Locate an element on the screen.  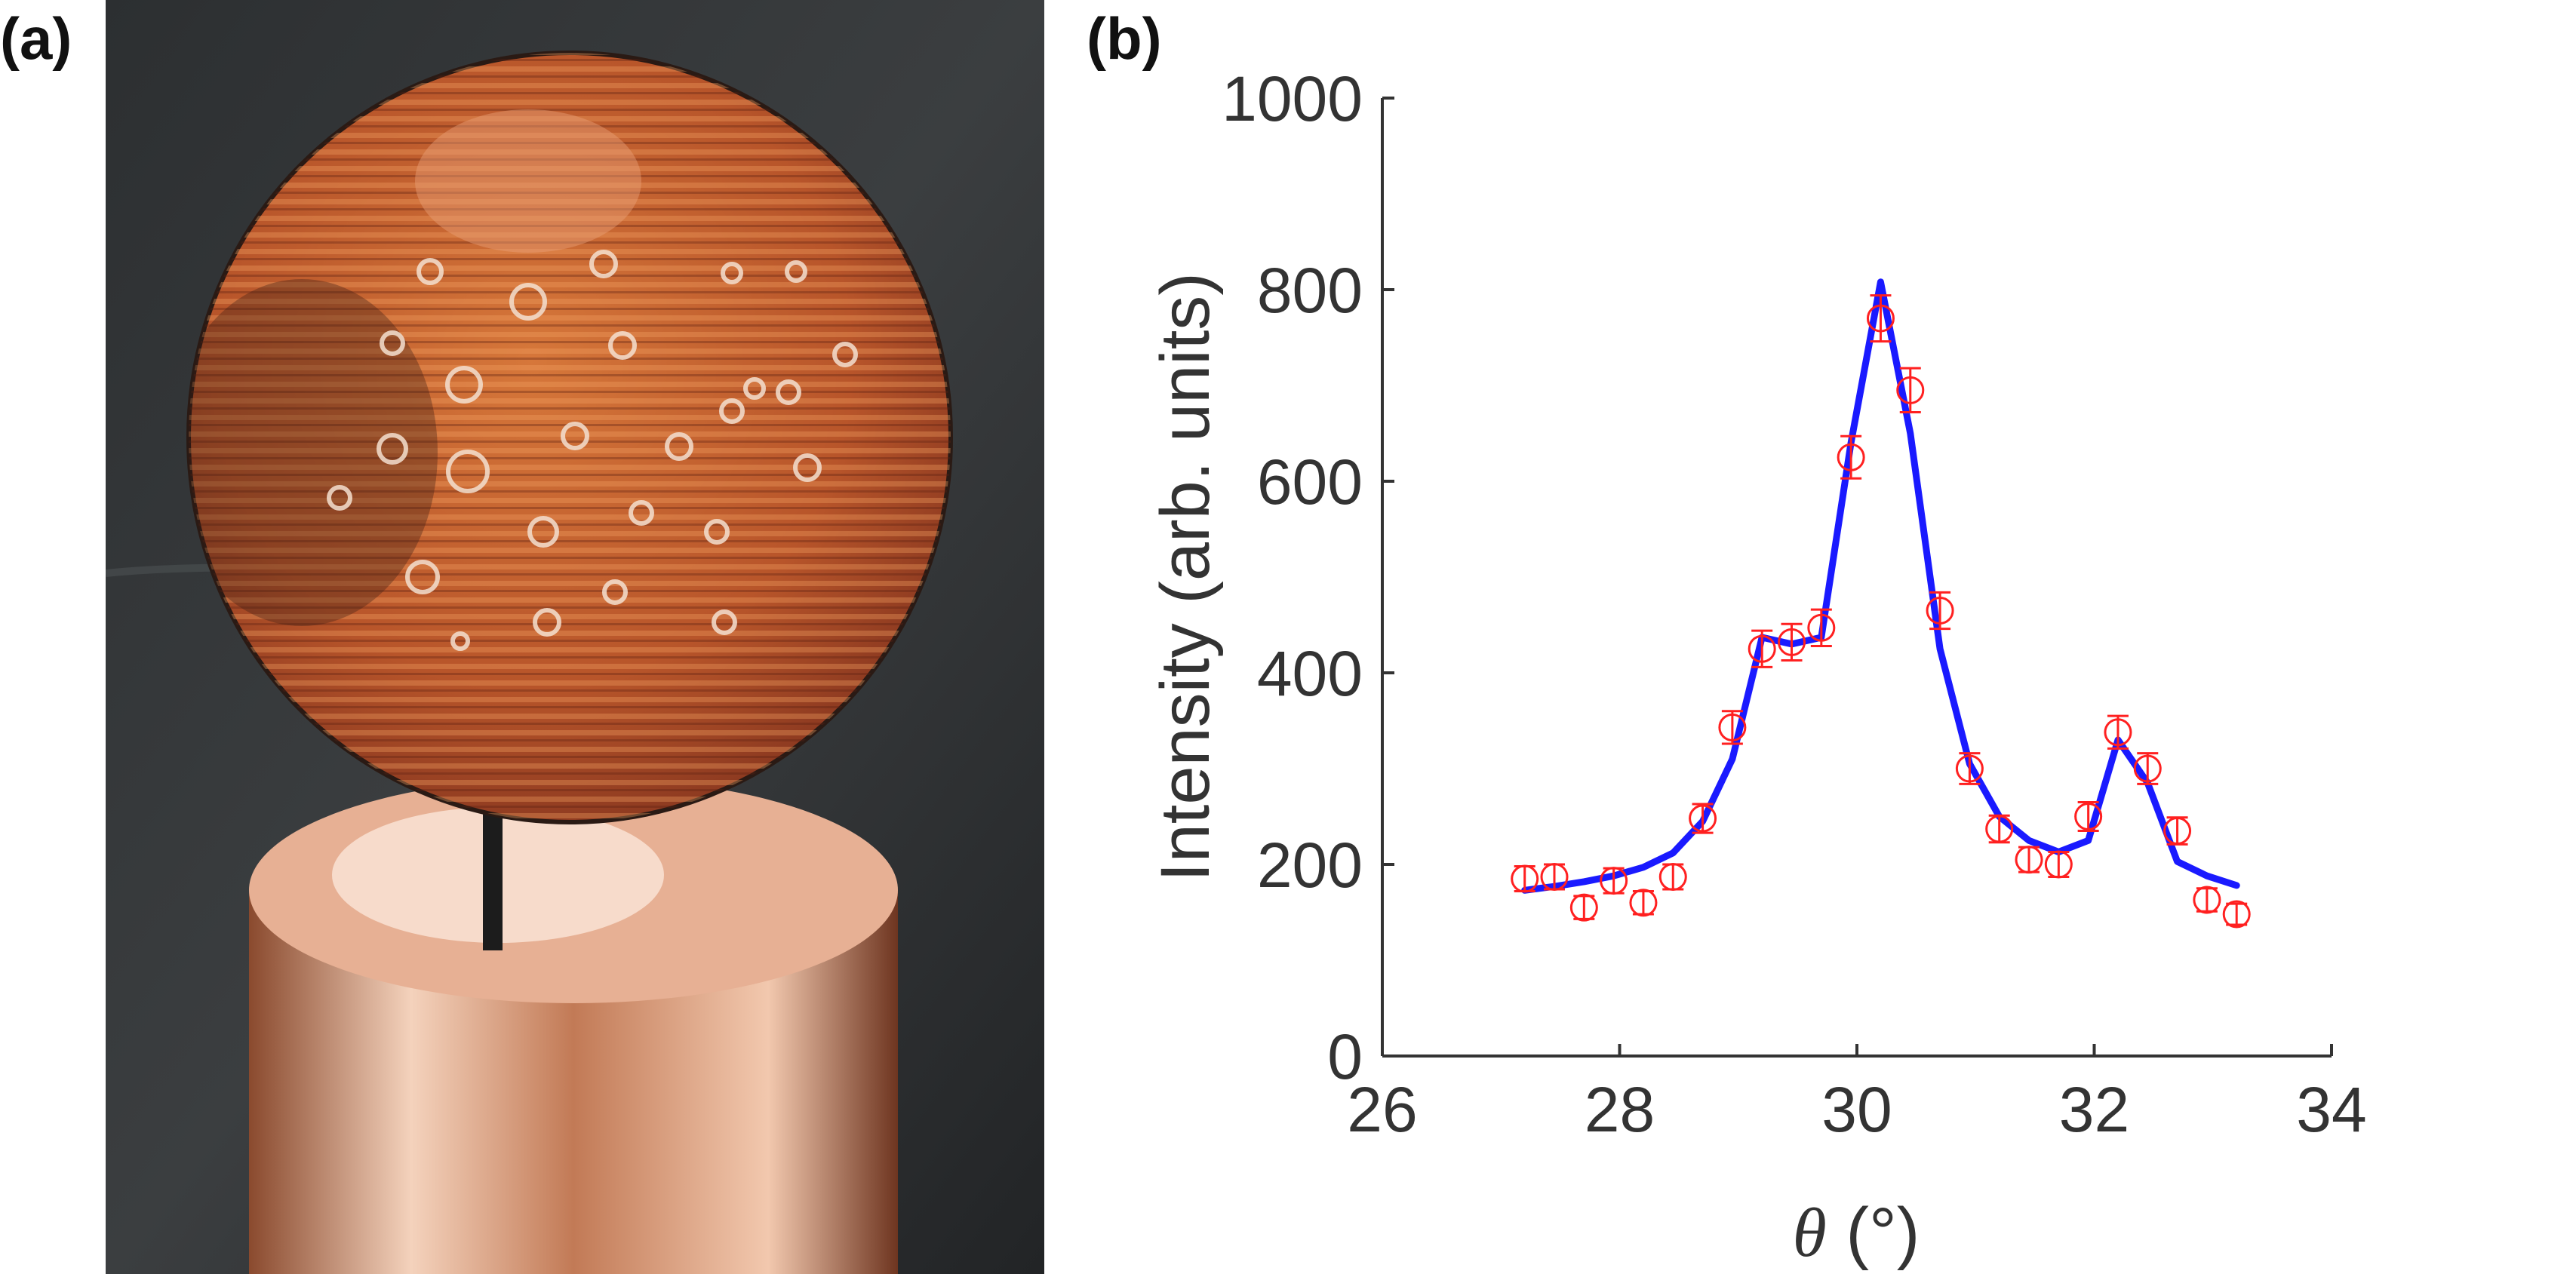
y-tick-label: 1000 is located at coordinates (1292, 98).